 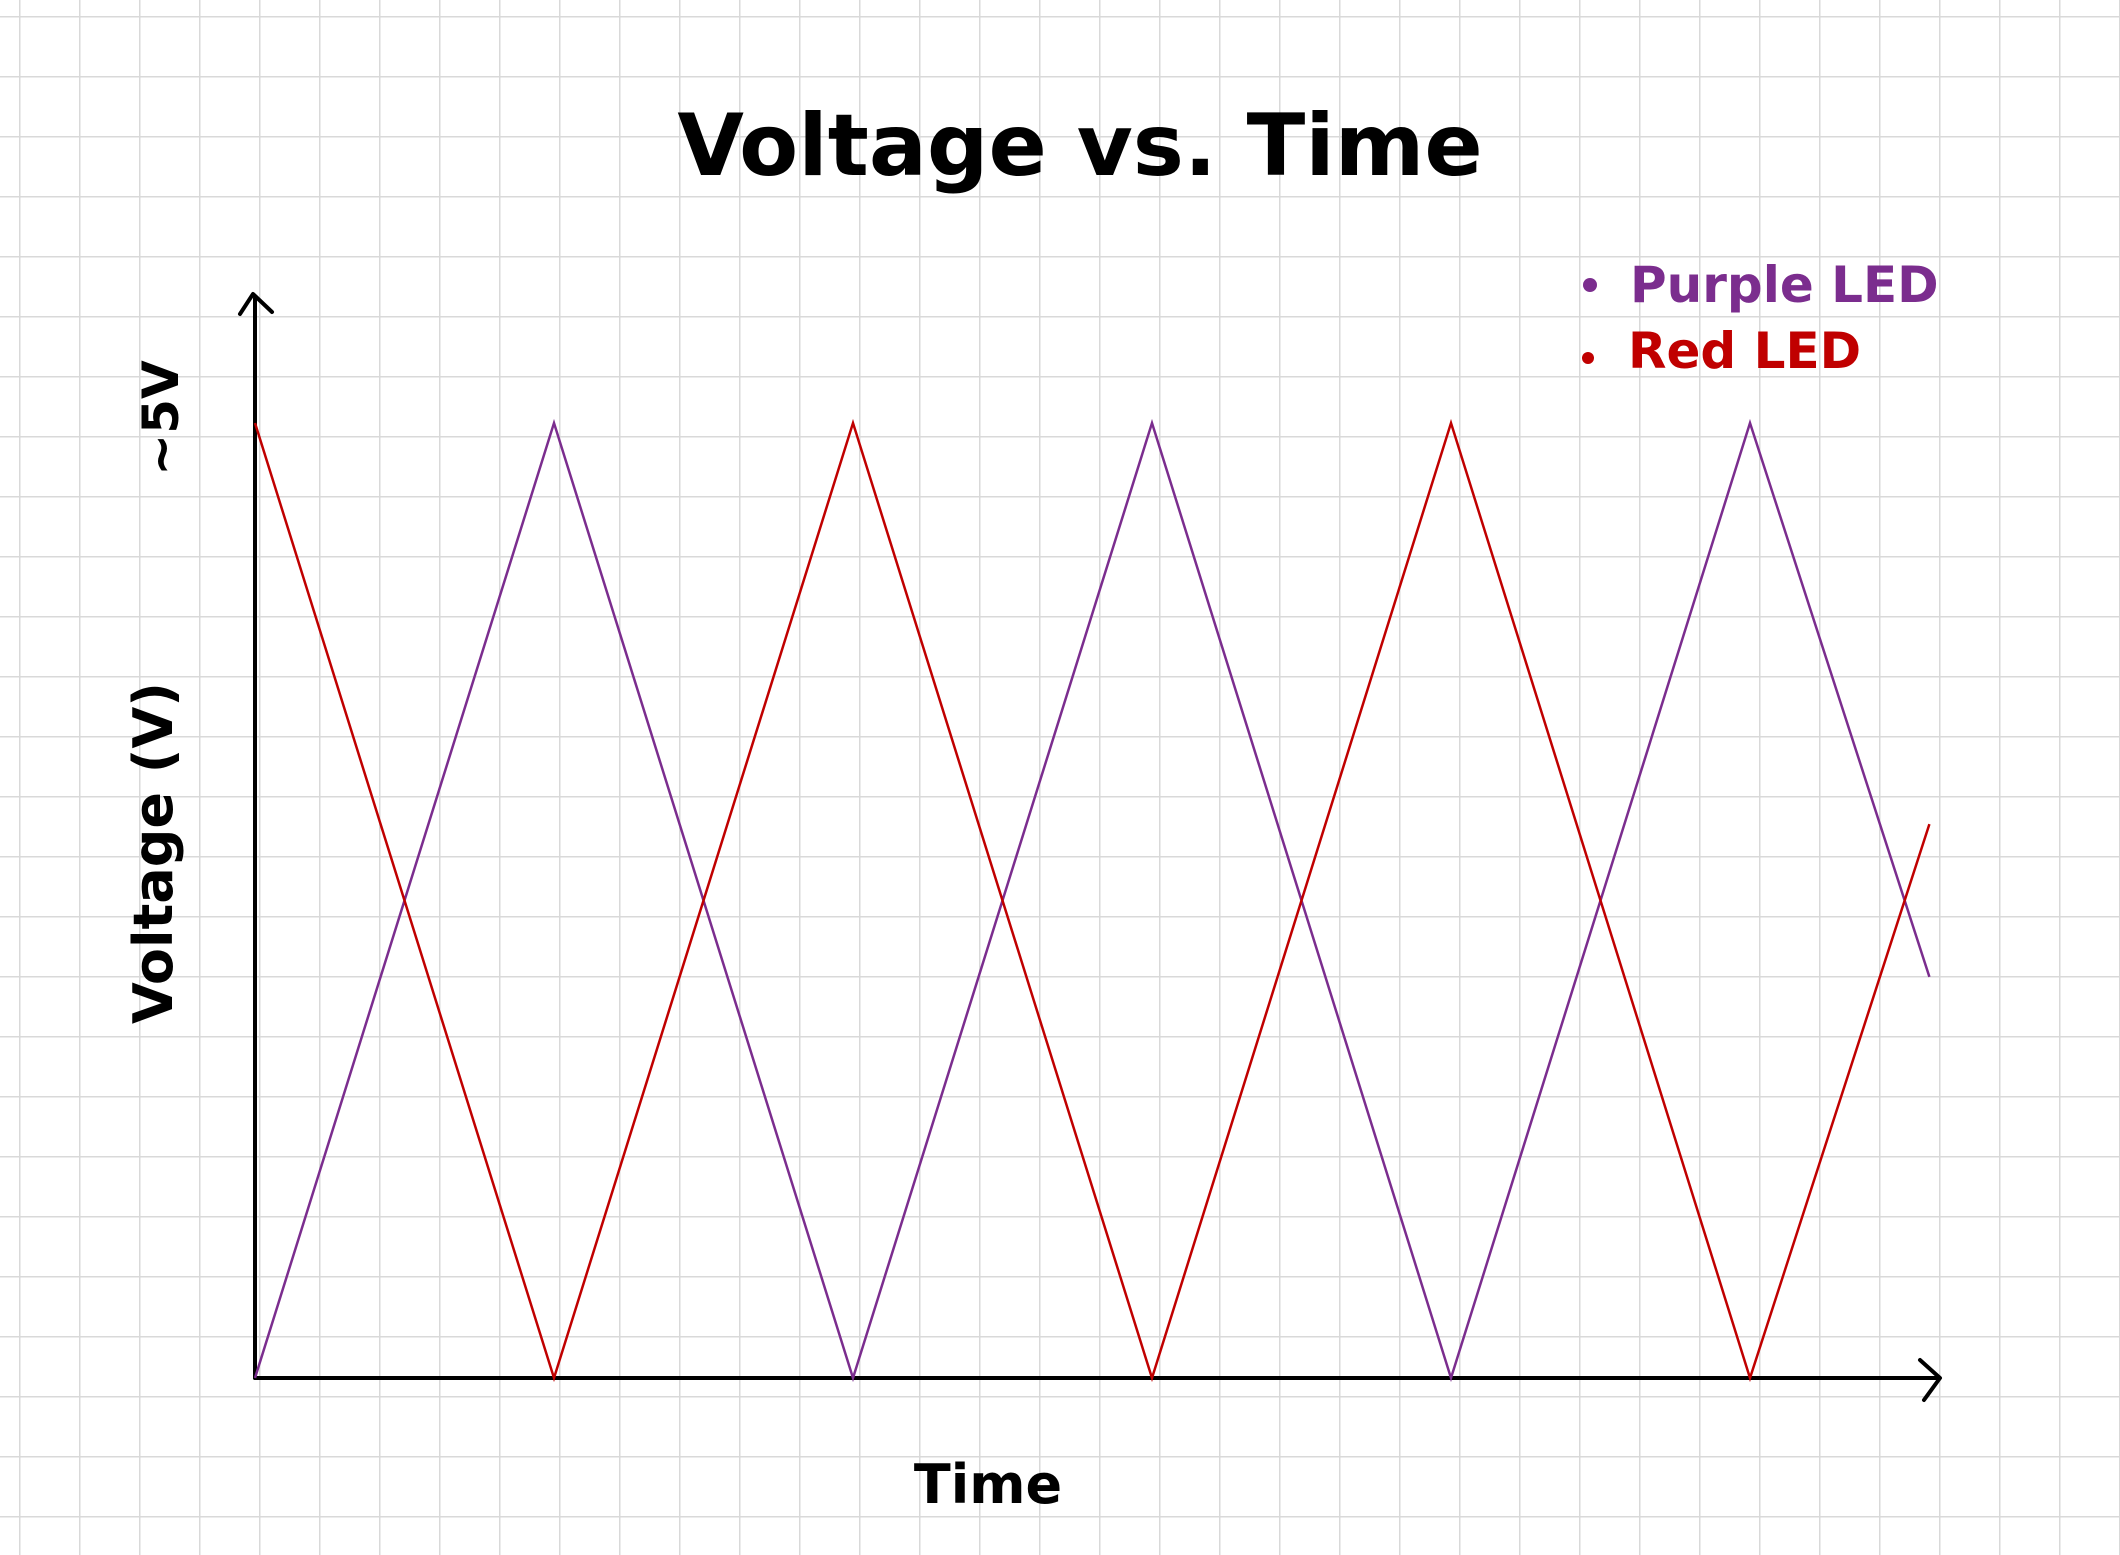 What do you see at coordinates (153, 853) in the screenshot?
I see `y-axis-label: Voltage (V)` at bounding box center [153, 853].